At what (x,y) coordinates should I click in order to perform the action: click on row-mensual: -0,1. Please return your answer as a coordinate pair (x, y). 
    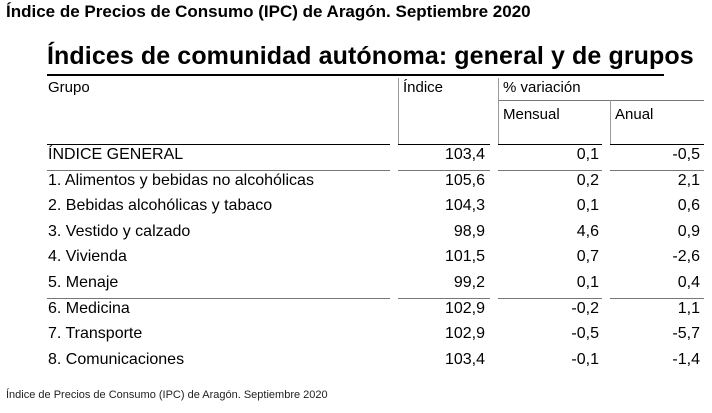
    Looking at the image, I should click on (585, 359).